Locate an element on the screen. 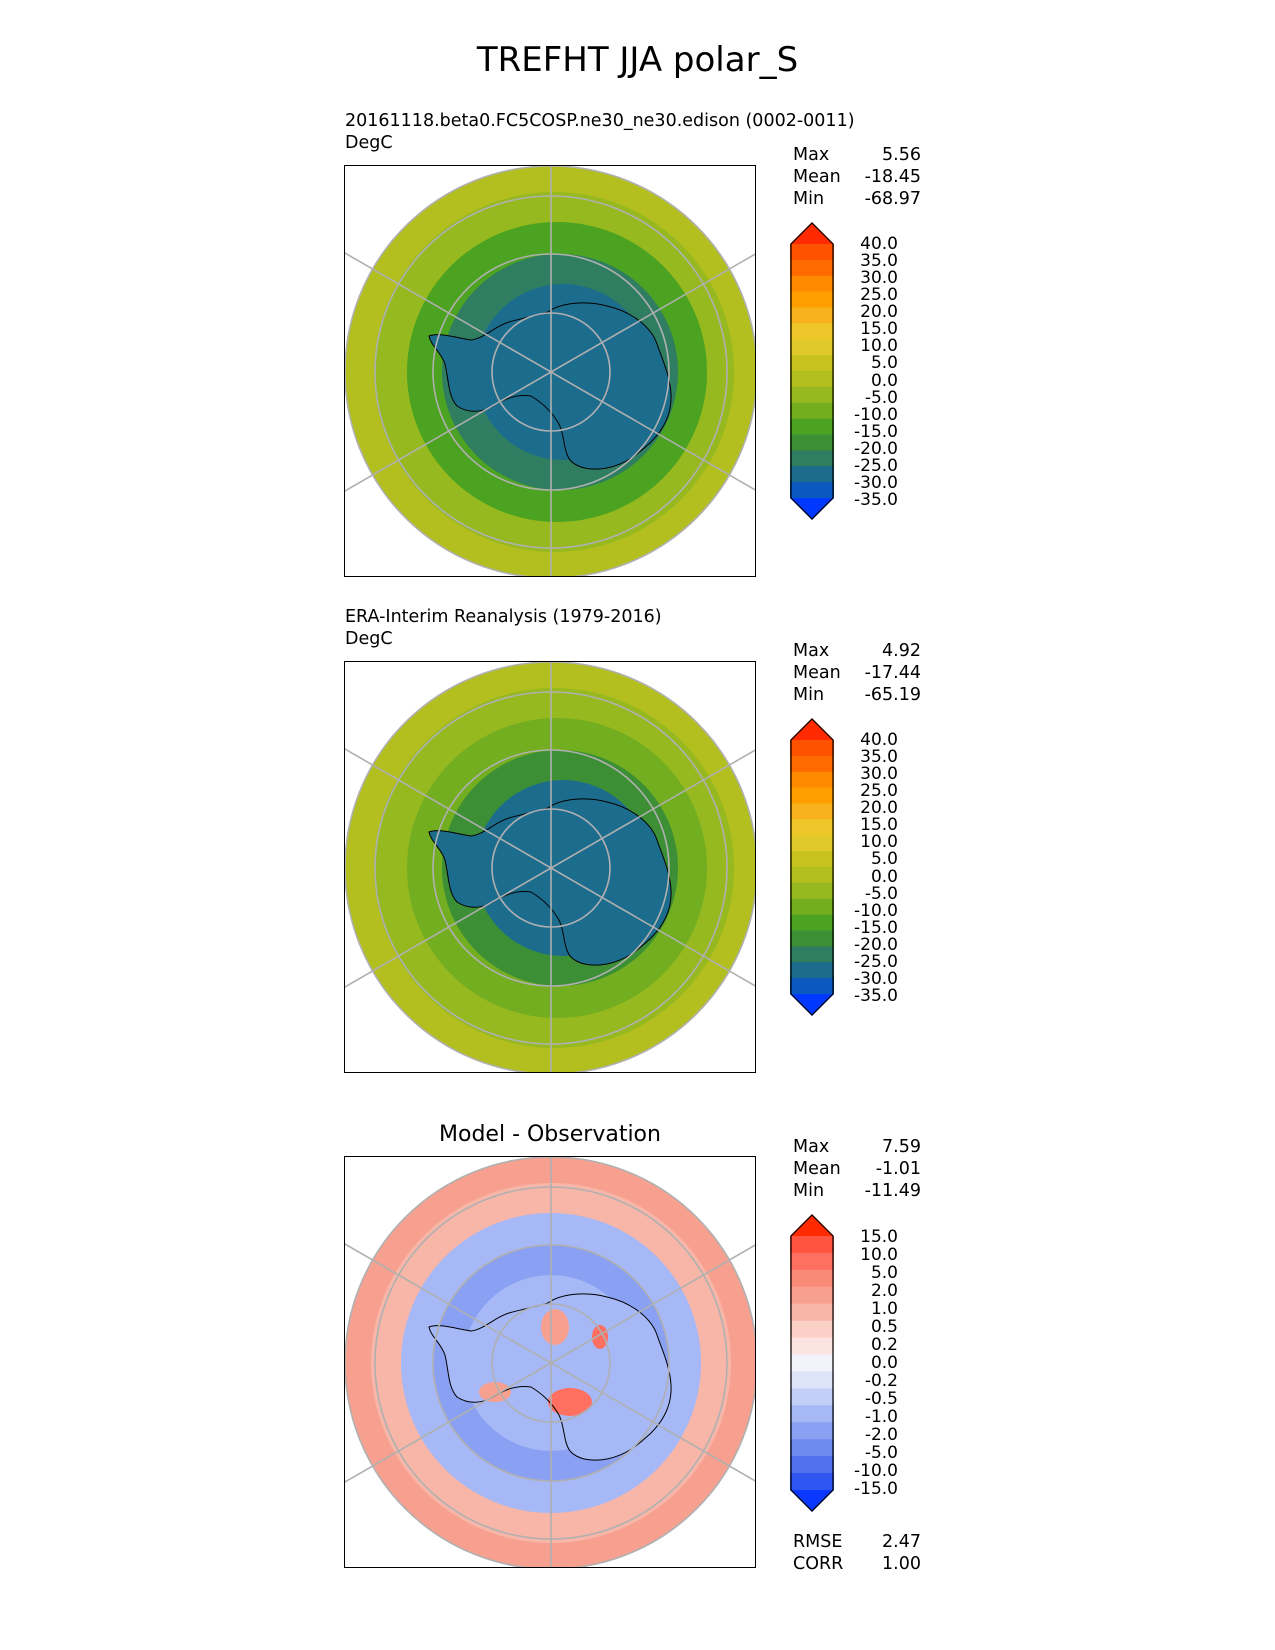 This screenshot has width=1275, height=1650. panel1-stat-max: Max 5.56 is located at coordinates (857, 155).